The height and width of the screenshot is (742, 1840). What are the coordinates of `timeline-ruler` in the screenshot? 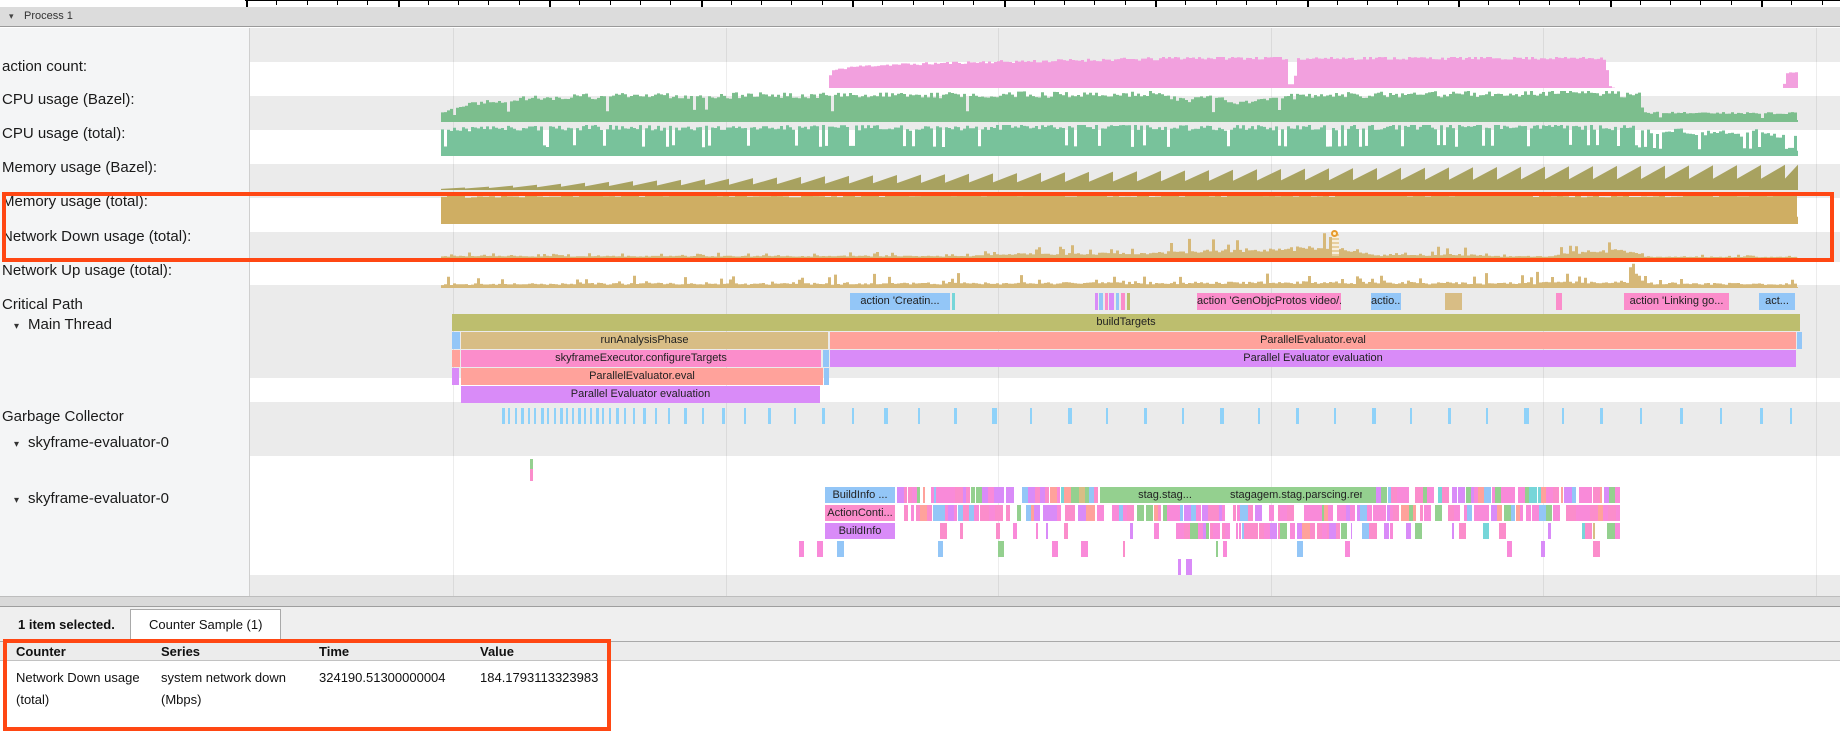 It's located at (920, 3).